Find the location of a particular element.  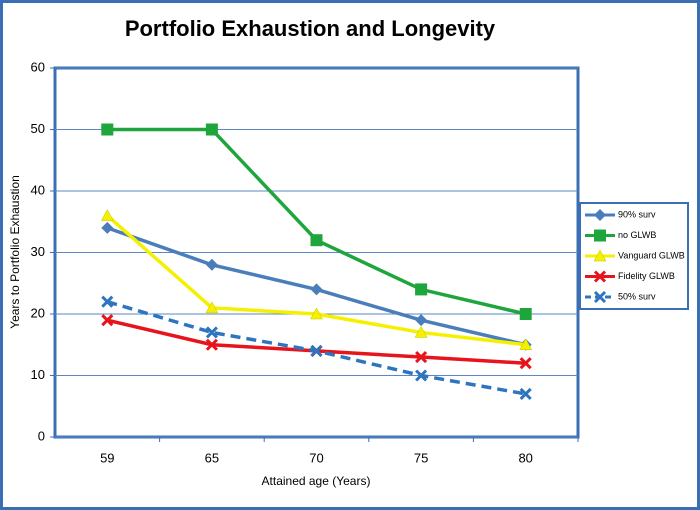

y-tick-label: 30 is located at coordinates (38, 251).